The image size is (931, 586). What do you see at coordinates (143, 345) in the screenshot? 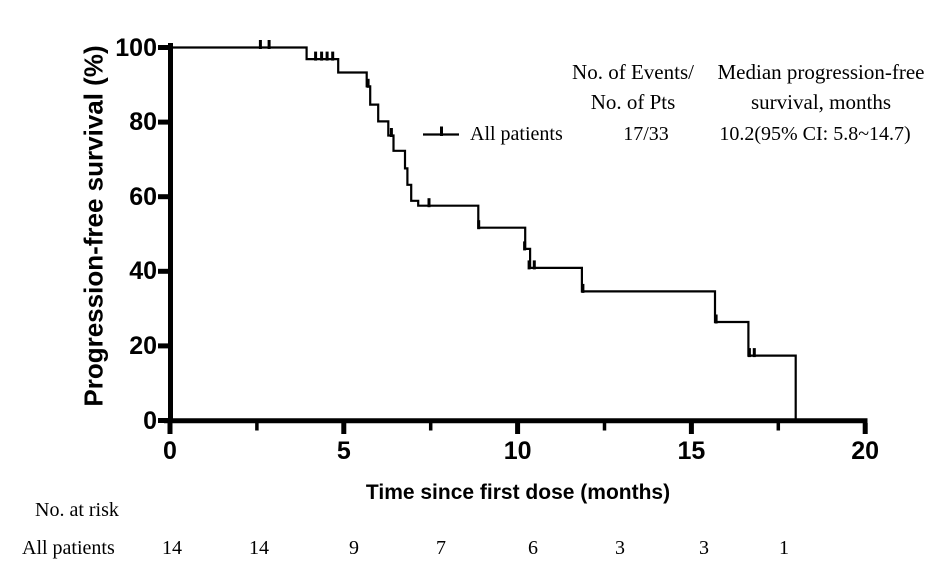
I see `y-tick-label: 20` at bounding box center [143, 345].